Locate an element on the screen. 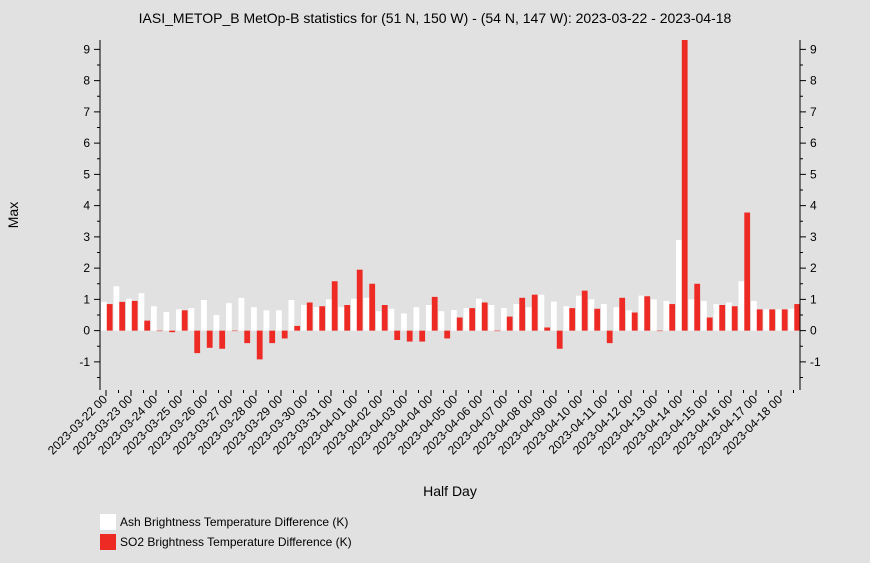 The image size is (870, 563). y-tick-label-right: 8 is located at coordinates (813, 81).